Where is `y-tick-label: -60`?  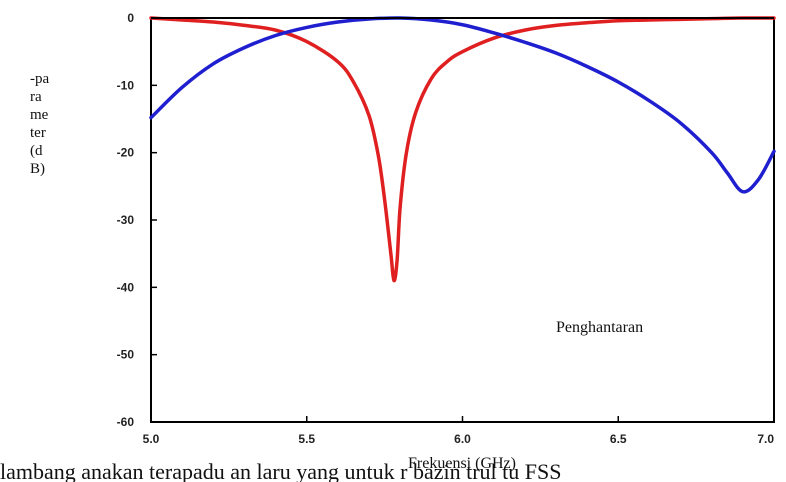
y-tick-label: -60 is located at coordinates (126, 422).